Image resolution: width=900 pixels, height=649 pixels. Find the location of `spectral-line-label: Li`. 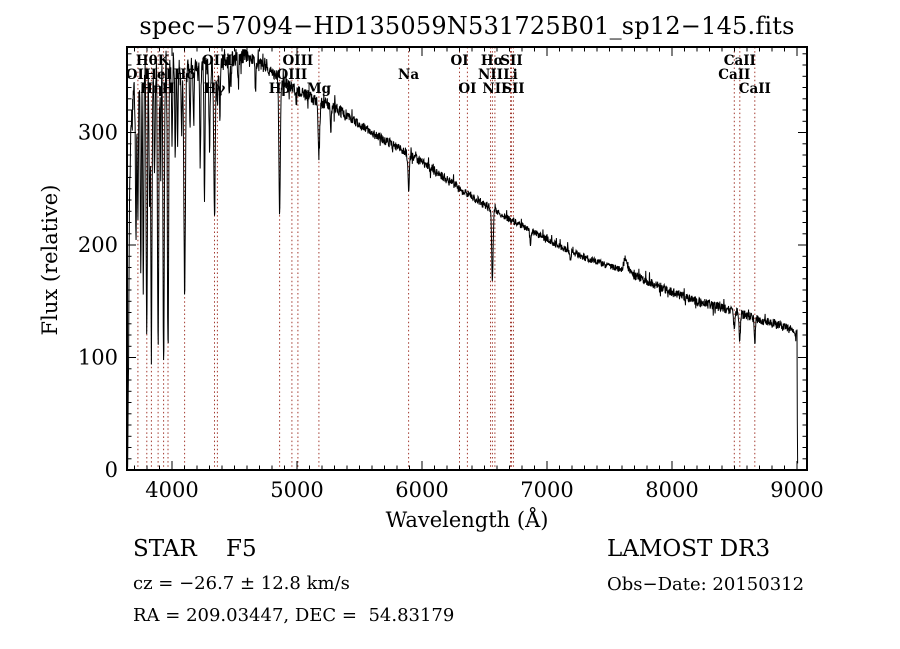

spectral-line-label: Li is located at coordinates (510, 75).